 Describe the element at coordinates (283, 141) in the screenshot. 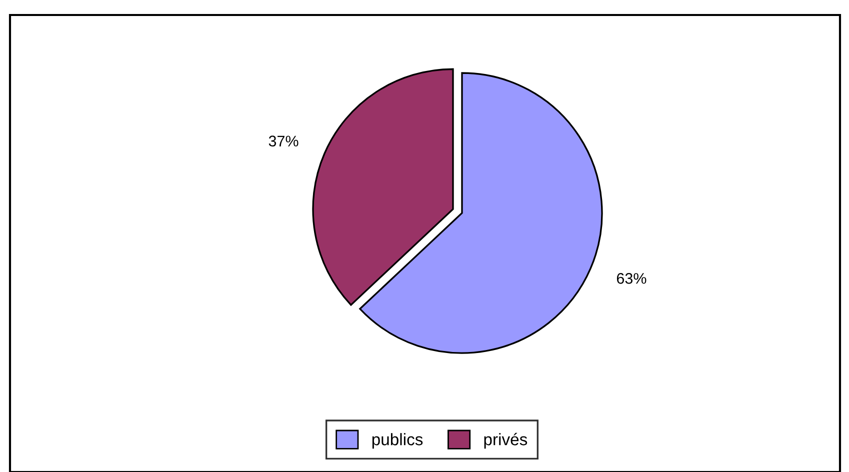

I see `data-label: 37%` at that location.